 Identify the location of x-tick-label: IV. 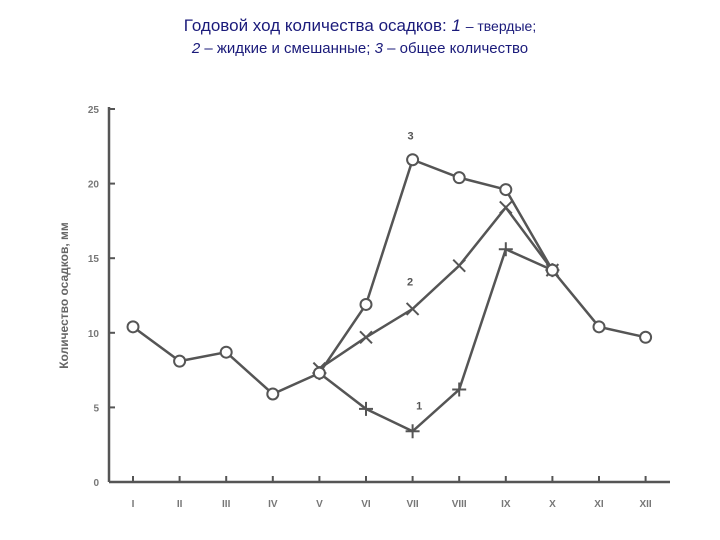
(273, 504).